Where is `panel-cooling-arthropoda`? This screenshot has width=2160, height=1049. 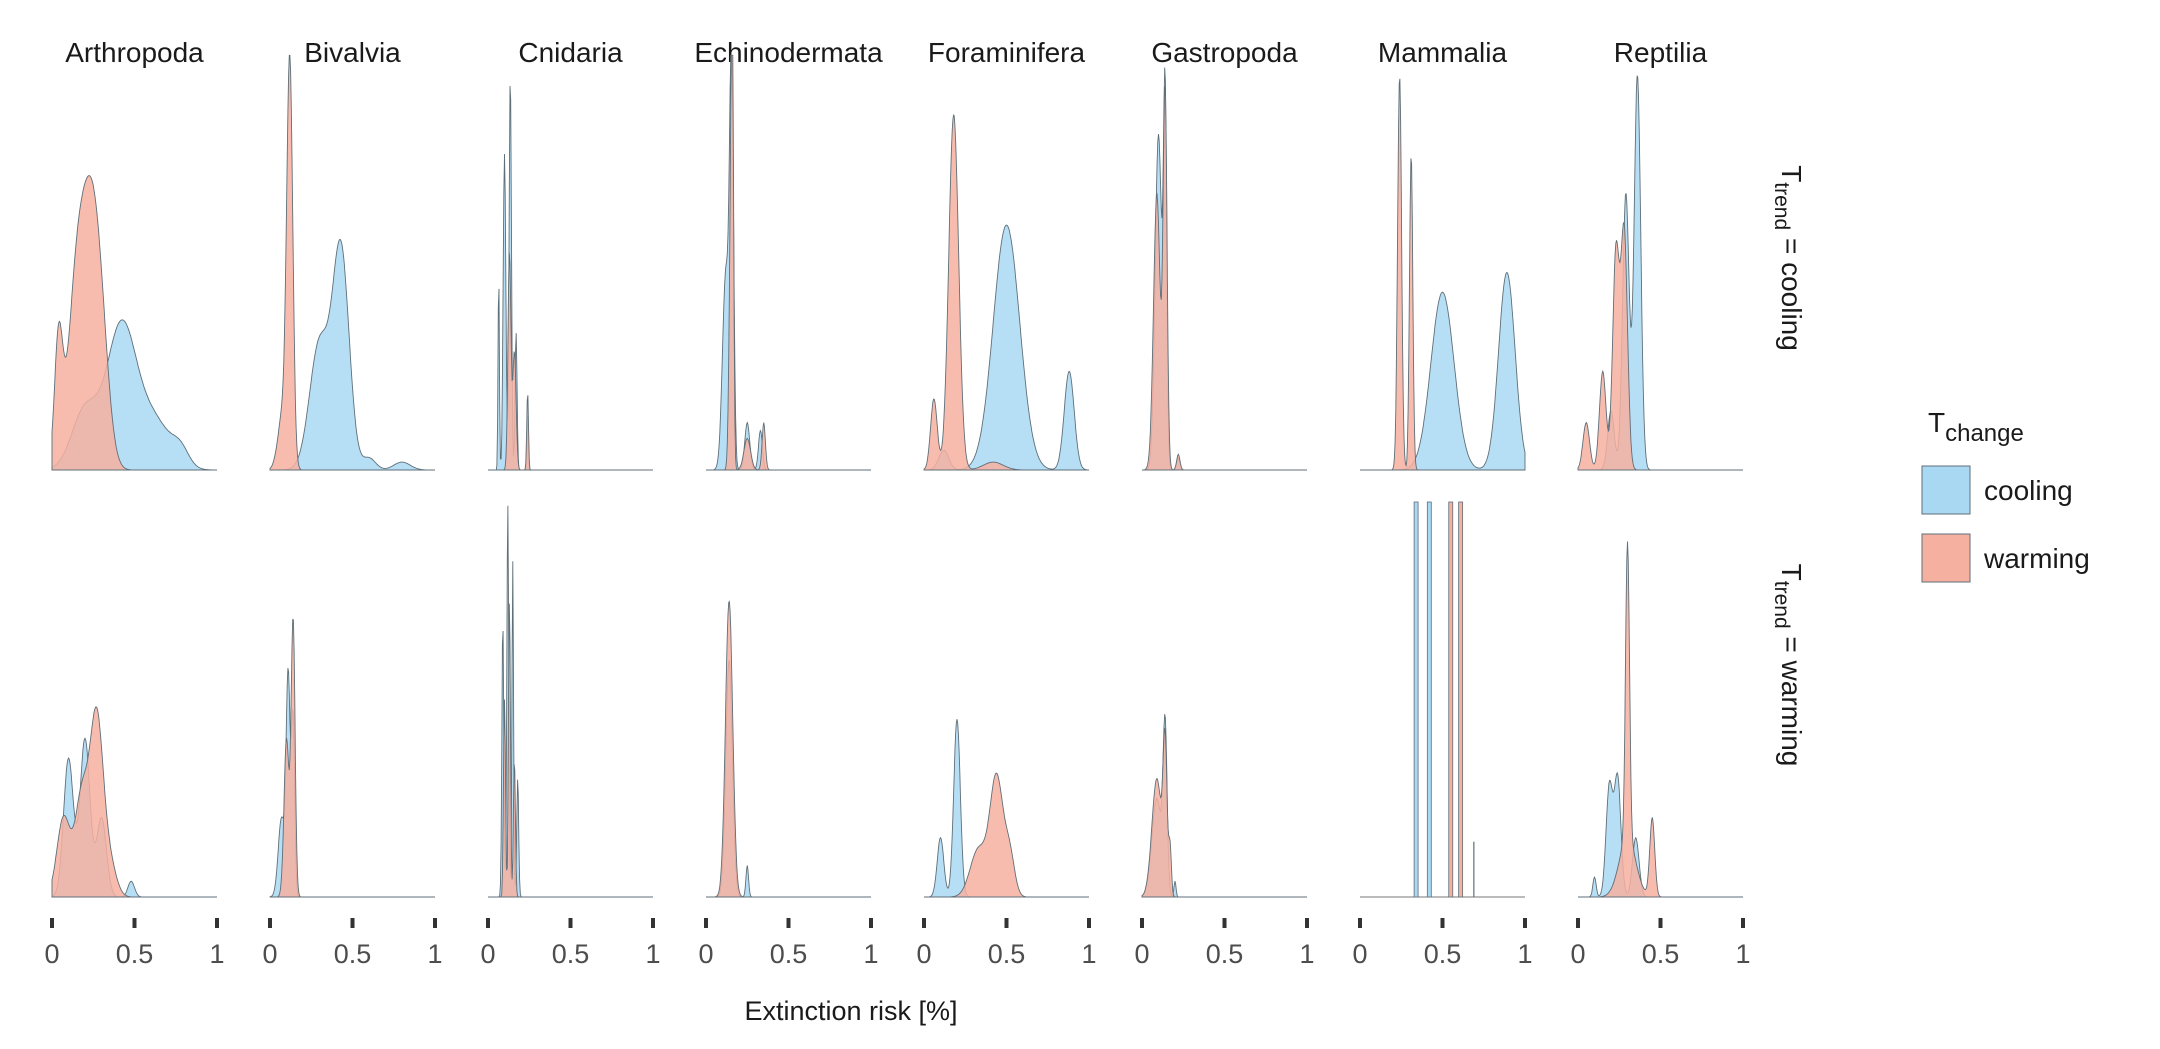 panel-cooling-arthropoda is located at coordinates (134, 323).